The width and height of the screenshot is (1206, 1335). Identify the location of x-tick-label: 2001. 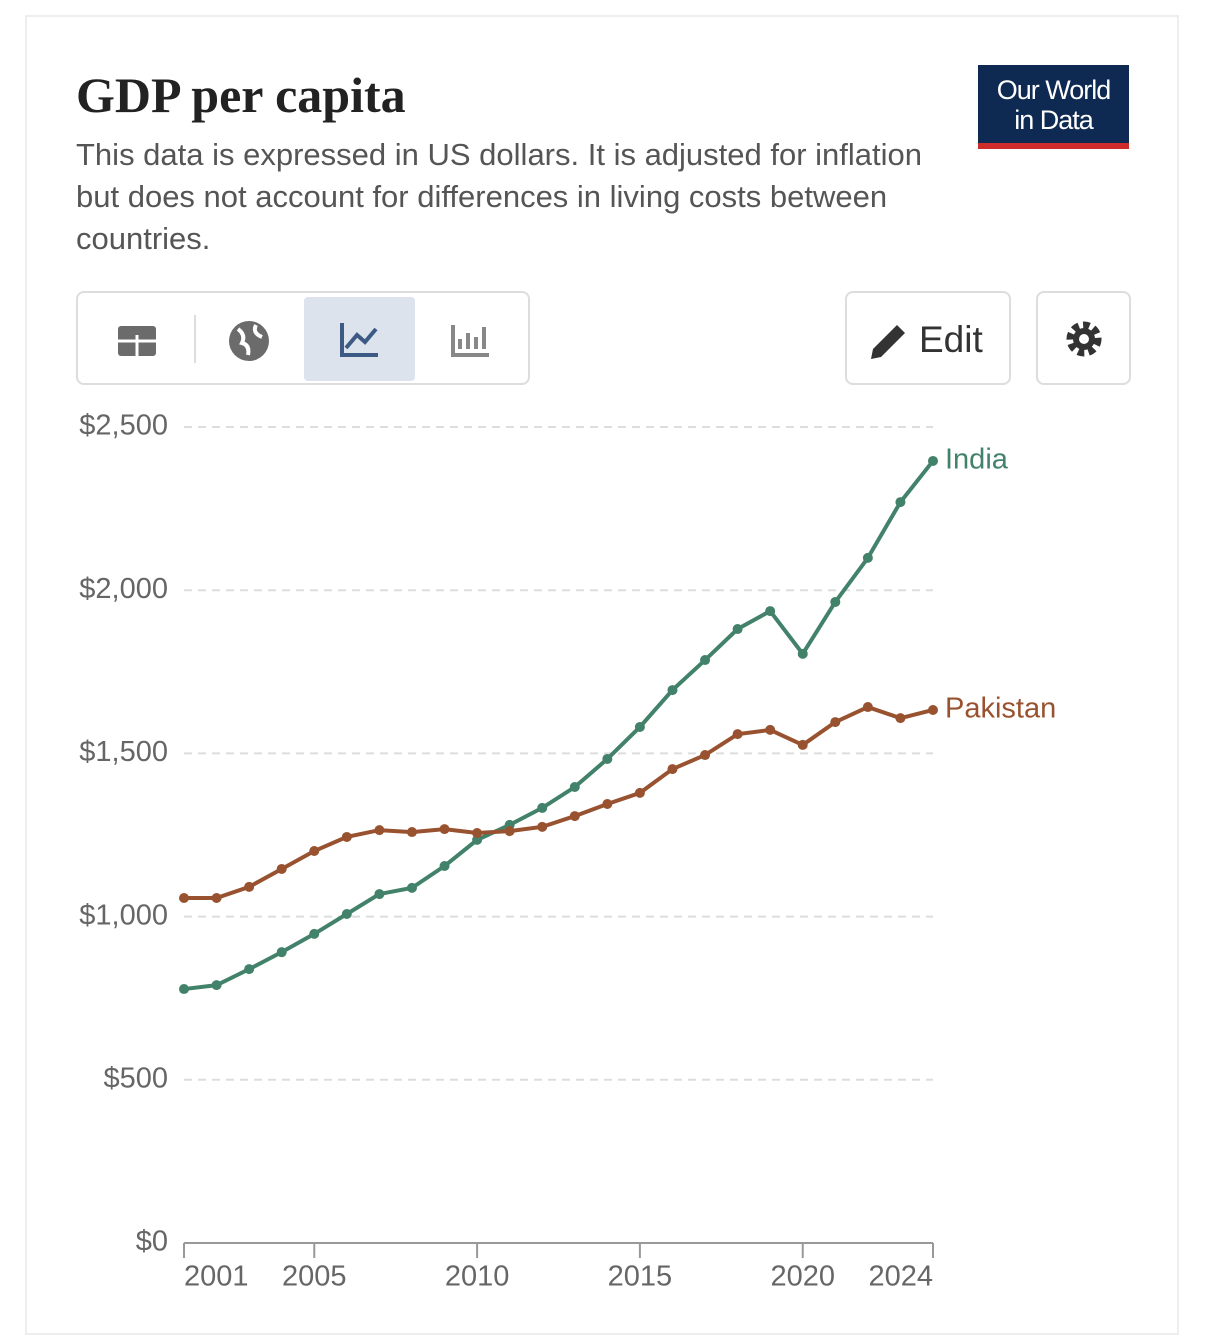
(216, 1277).